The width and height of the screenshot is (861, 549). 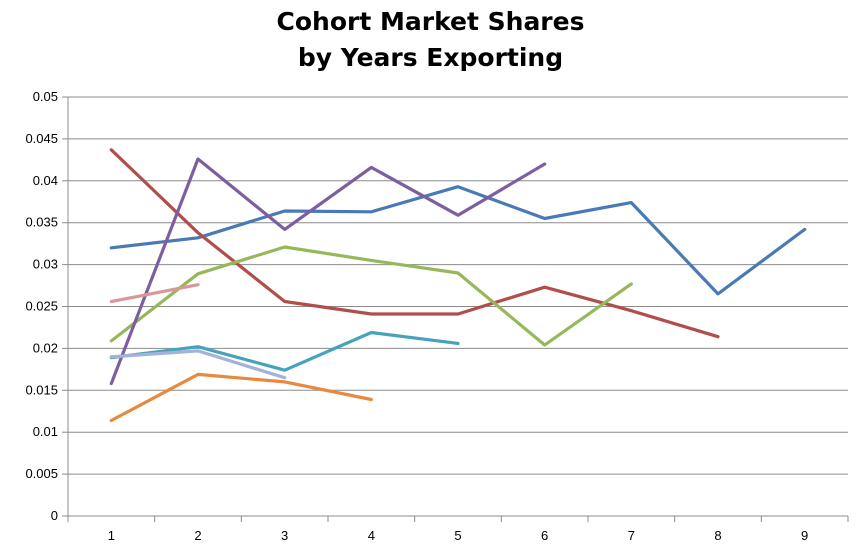 What do you see at coordinates (804, 535) in the screenshot?
I see `x-tick-label: 9` at bounding box center [804, 535].